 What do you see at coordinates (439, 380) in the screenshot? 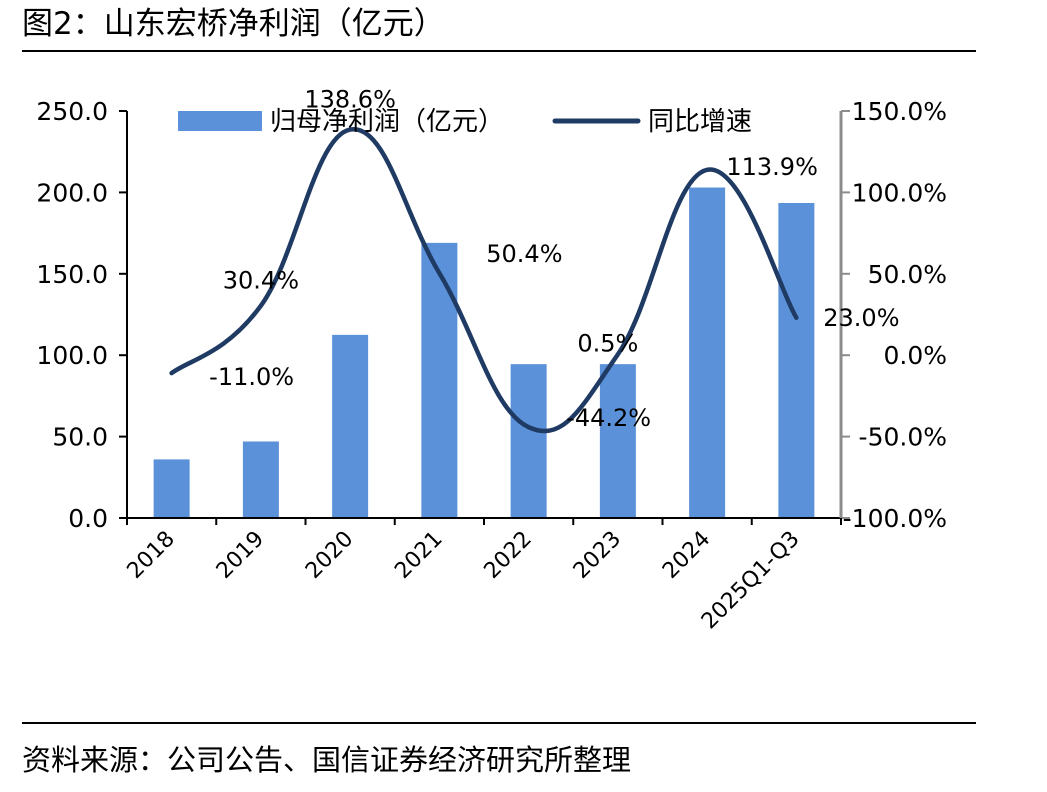
I see `bar-2021` at bounding box center [439, 380].